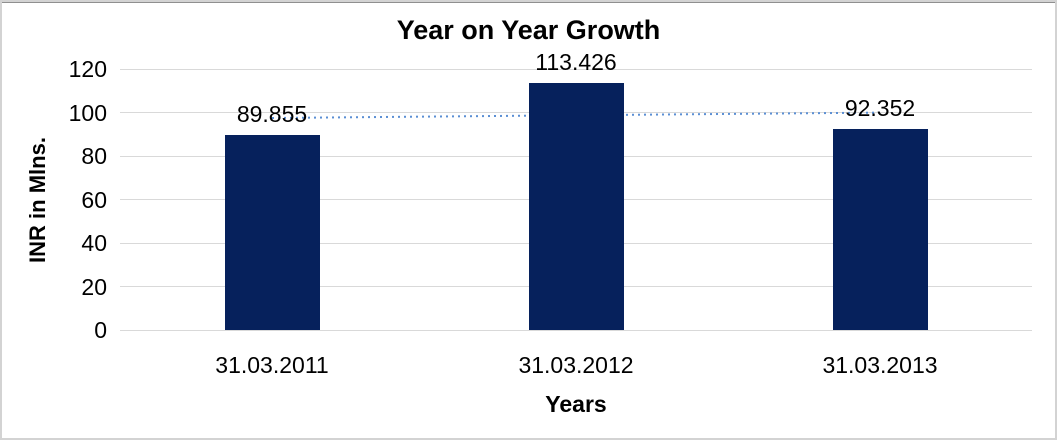  I want to click on x-axis-line, so click(576, 330).